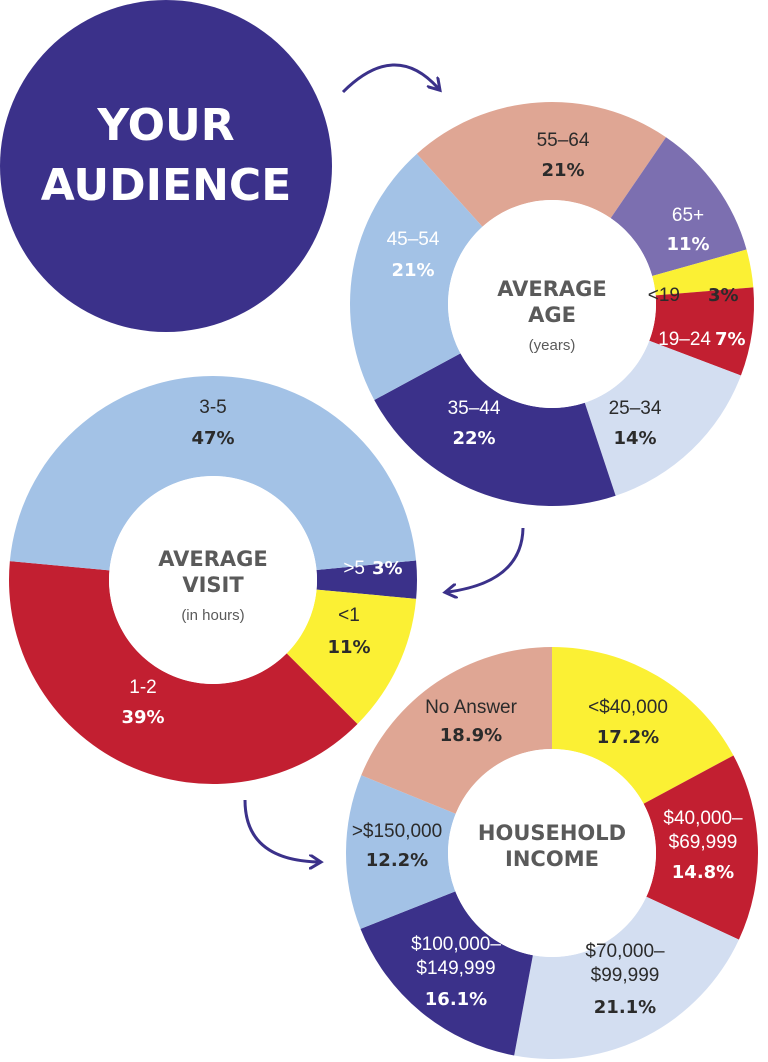 Image resolution: width=768 pixels, height=1062 pixels. Describe the element at coordinates (456, 956) in the screenshot. I see `income-slice-label-100-000-149-999: $100,000– $149,999` at that location.